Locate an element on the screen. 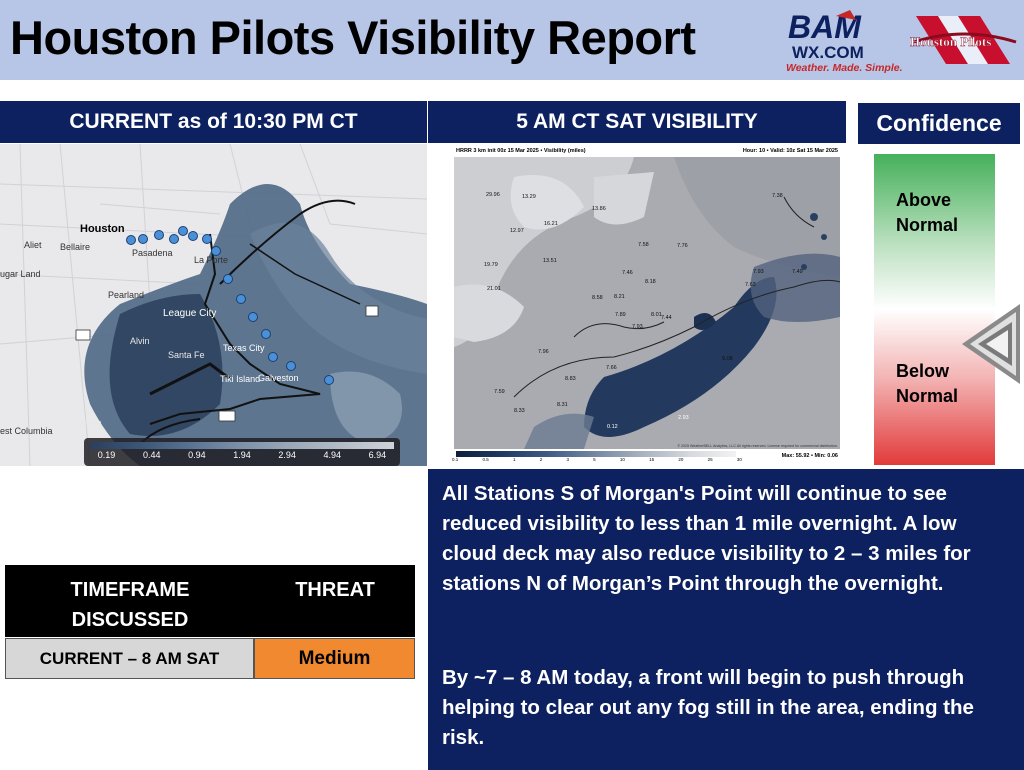  confidence-pointer-icon is located at coordinates (991, 344).